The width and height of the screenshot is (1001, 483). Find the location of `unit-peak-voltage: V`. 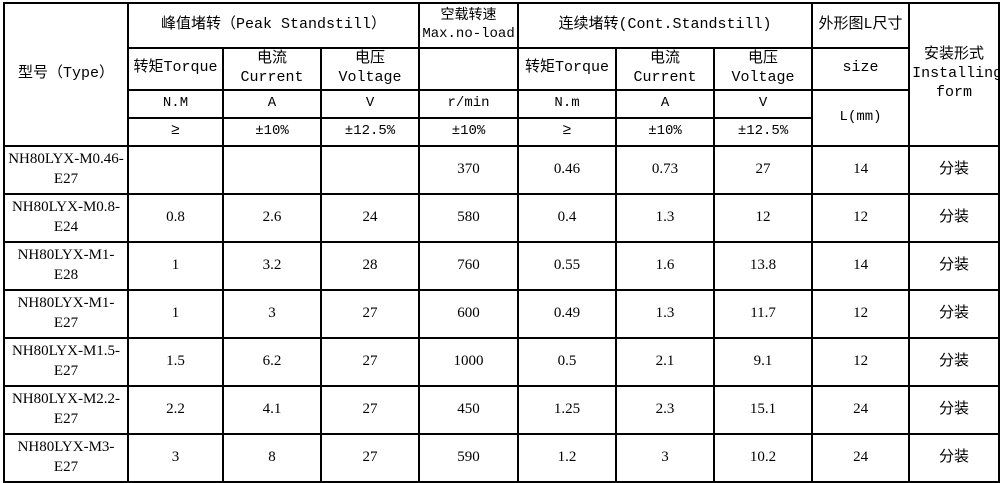

unit-peak-voltage: V is located at coordinates (370, 103).